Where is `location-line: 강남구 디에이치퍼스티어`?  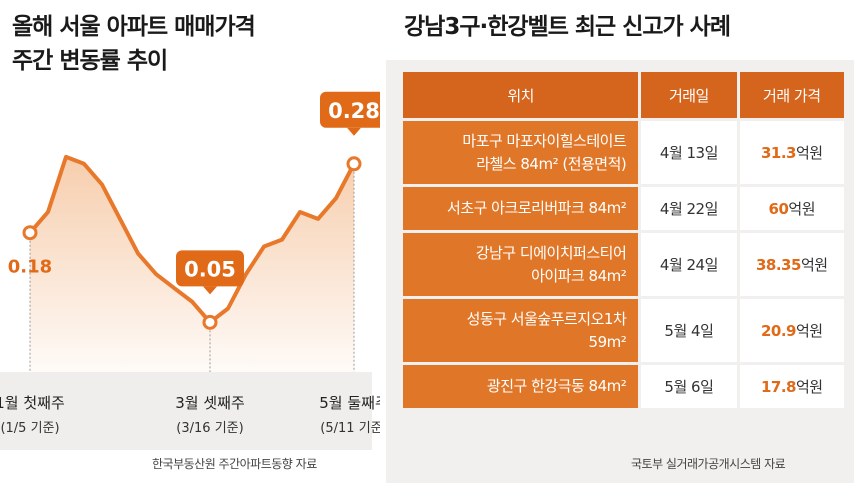
location-line: 강남구 디에이치퍼스티어 is located at coordinates (551, 252).